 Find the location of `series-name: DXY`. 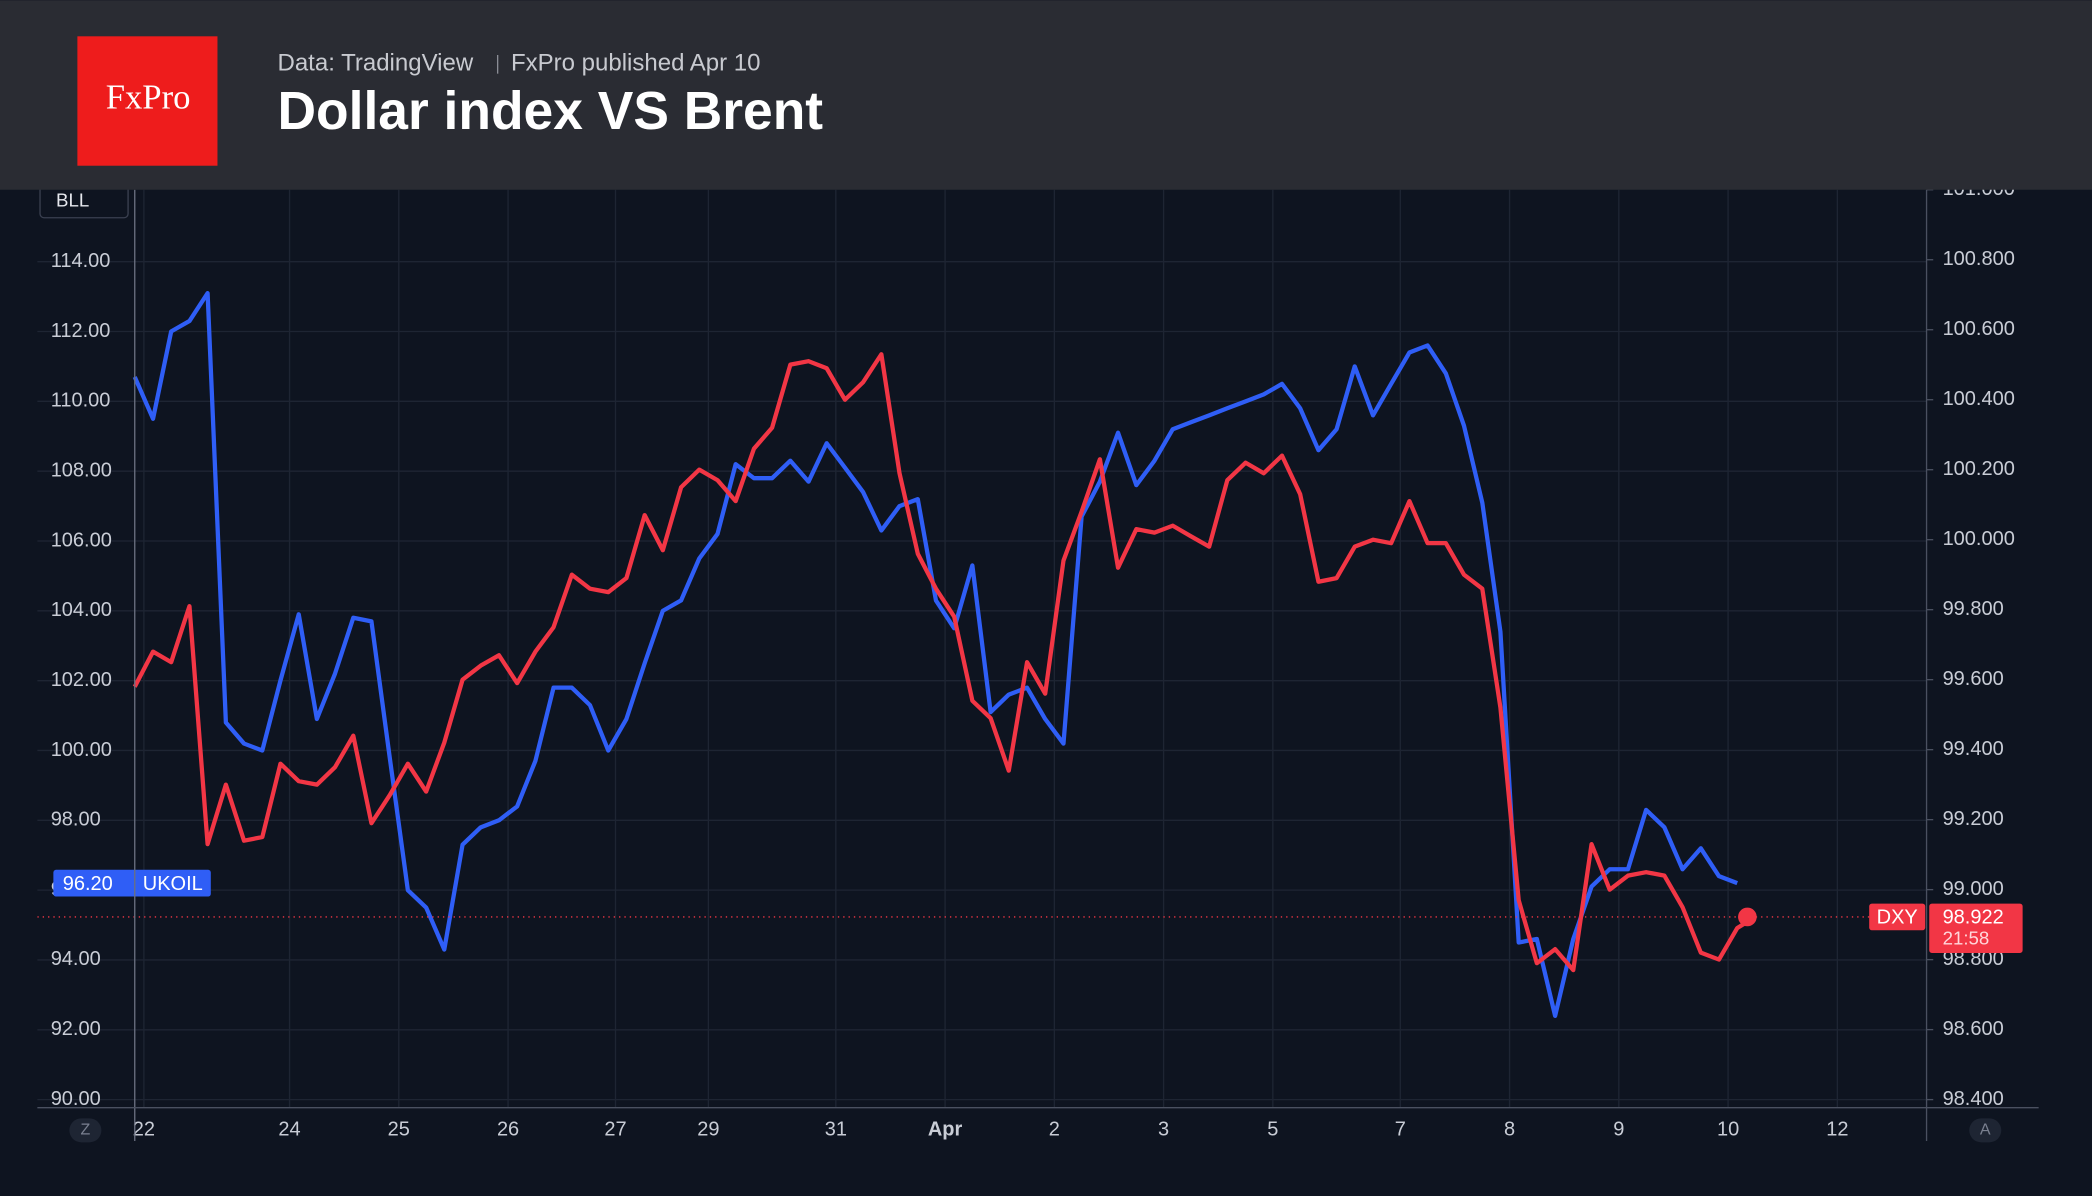

series-name: DXY is located at coordinates (1897, 918).